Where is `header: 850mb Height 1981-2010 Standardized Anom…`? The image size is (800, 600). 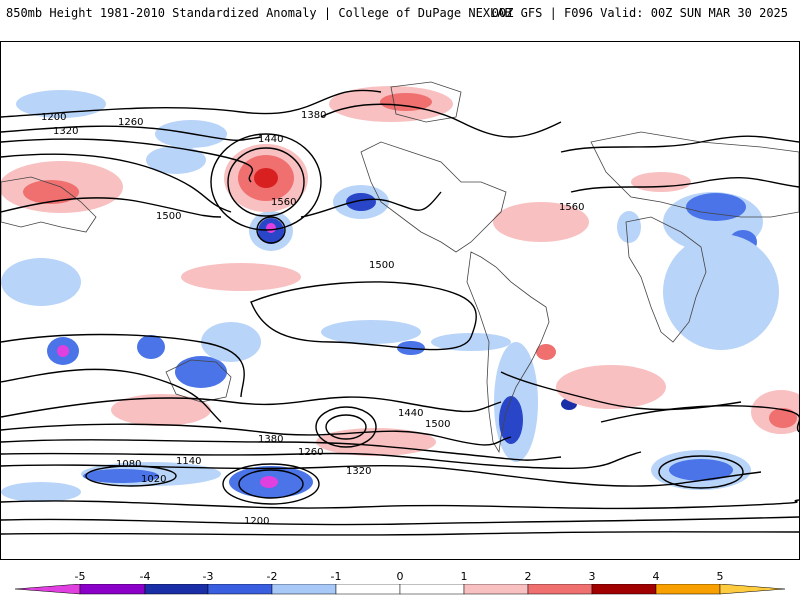
header: 850mb Height 1981-2010 Standardized Anom… is located at coordinates (400, 12).